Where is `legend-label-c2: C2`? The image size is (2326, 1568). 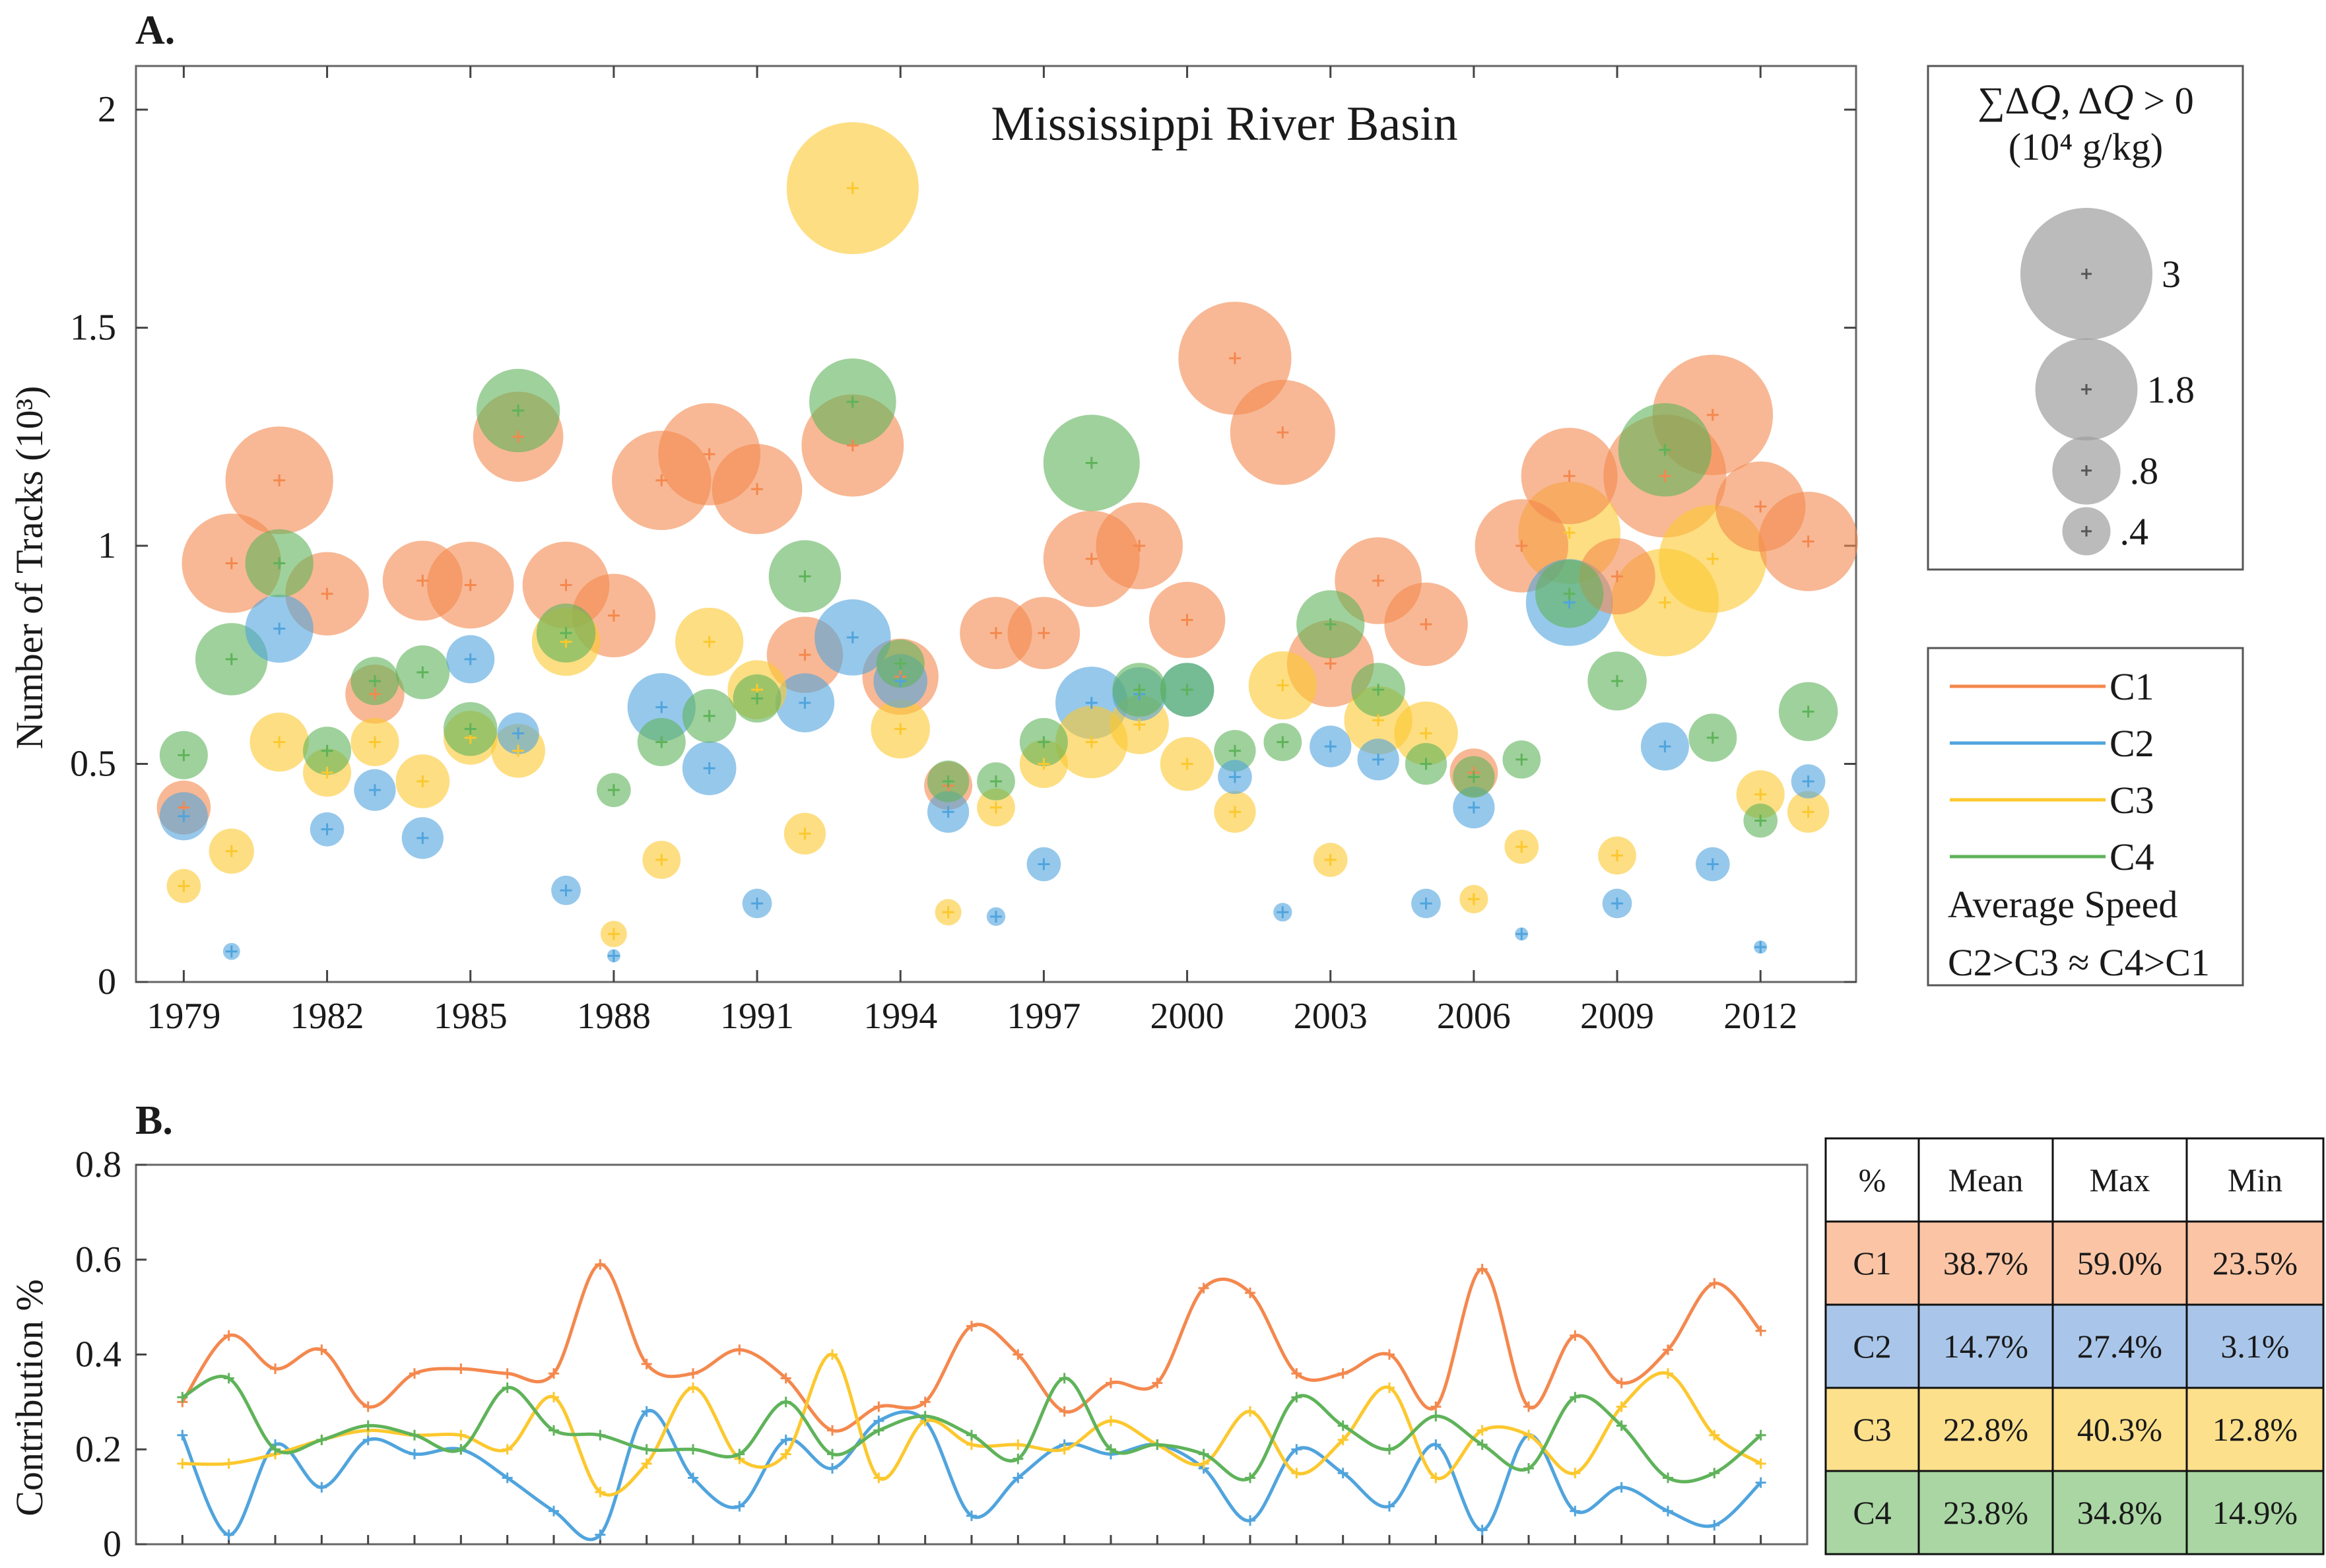
legend-label-c2: C2 is located at coordinates (2132, 743).